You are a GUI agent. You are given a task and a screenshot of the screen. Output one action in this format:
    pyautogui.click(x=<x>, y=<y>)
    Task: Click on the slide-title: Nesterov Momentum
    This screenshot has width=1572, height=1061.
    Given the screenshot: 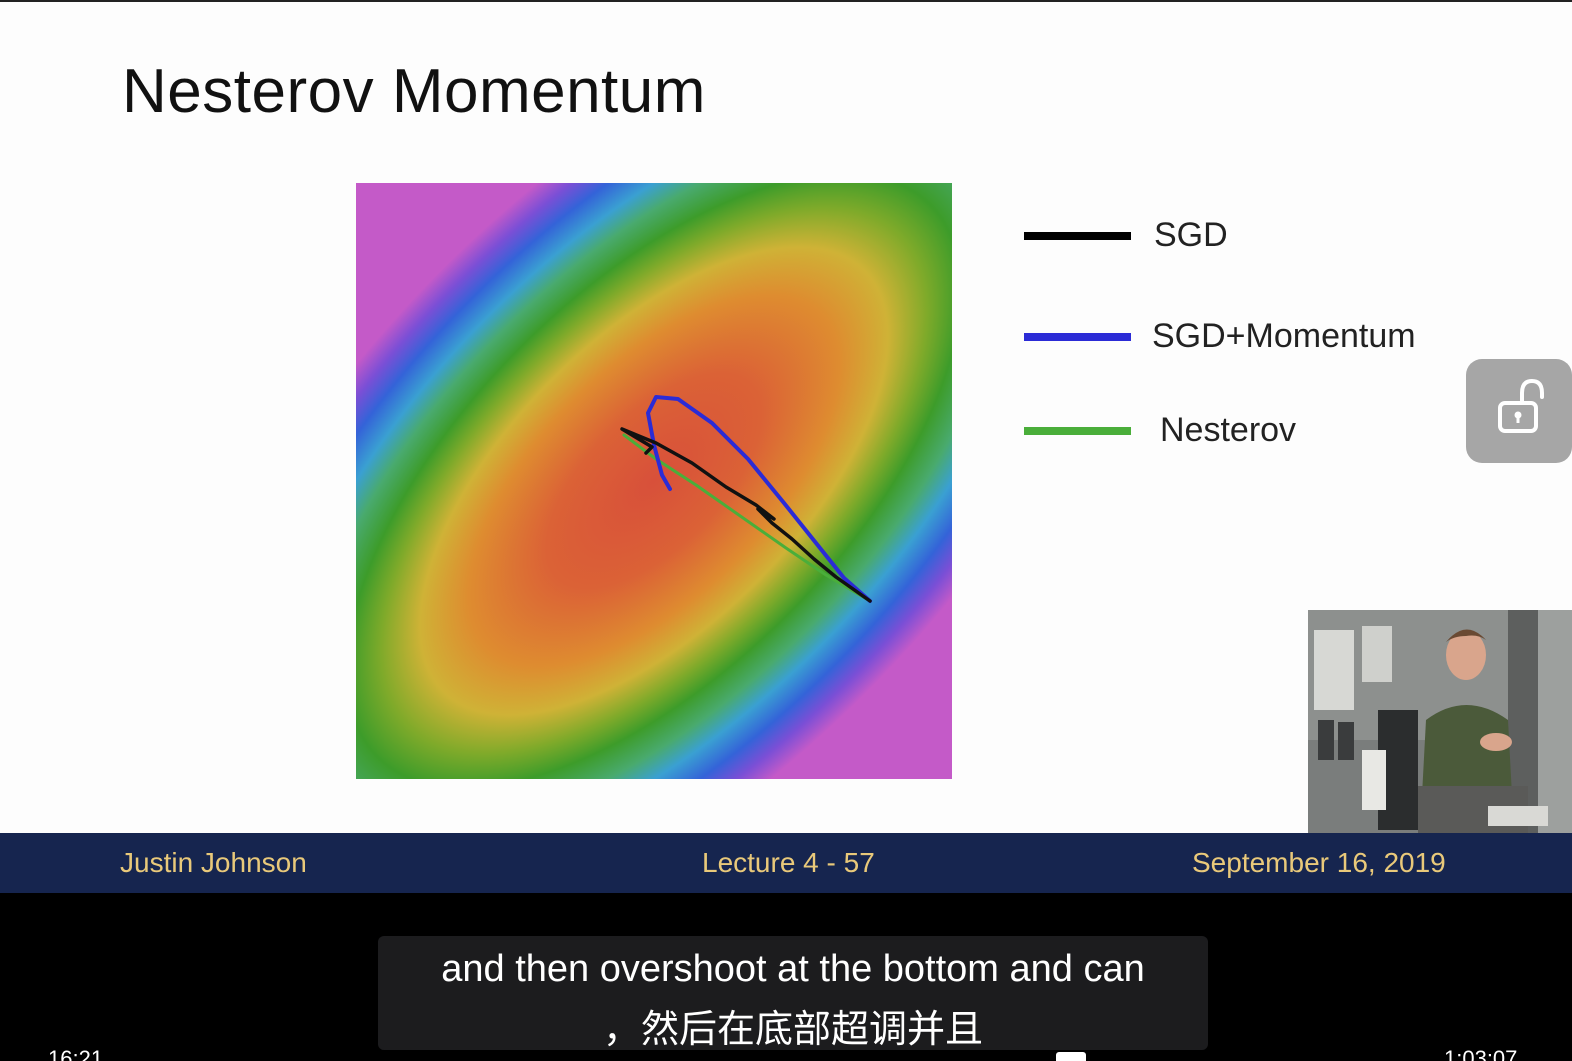 What is the action you would take?
    pyautogui.click(x=414, y=91)
    